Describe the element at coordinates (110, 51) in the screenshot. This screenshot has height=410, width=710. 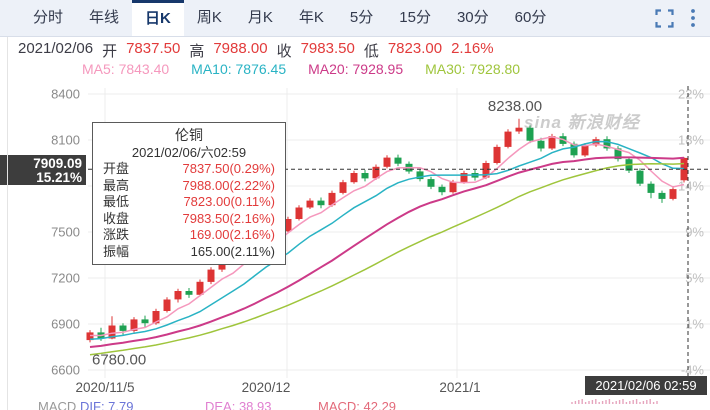
I see `open-label: 开` at that location.